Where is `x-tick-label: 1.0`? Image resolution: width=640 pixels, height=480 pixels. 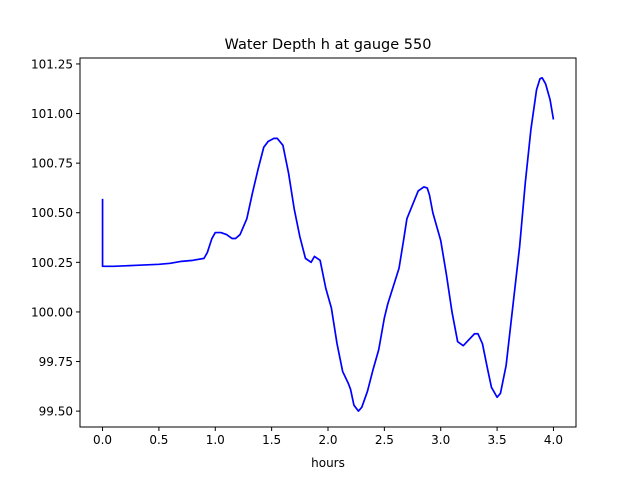 x-tick-label: 1.0 is located at coordinates (215, 440).